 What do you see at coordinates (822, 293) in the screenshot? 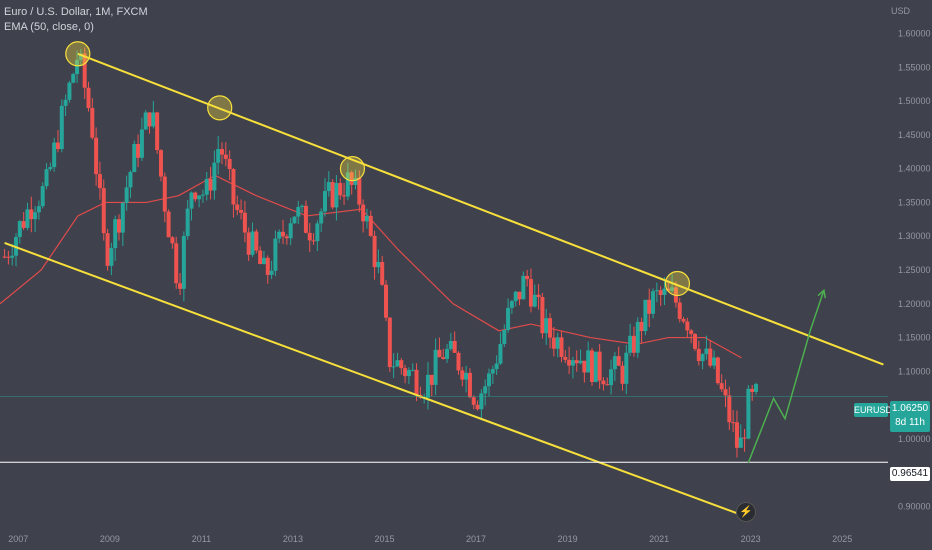
I see `projection-arrowhead` at bounding box center [822, 293].